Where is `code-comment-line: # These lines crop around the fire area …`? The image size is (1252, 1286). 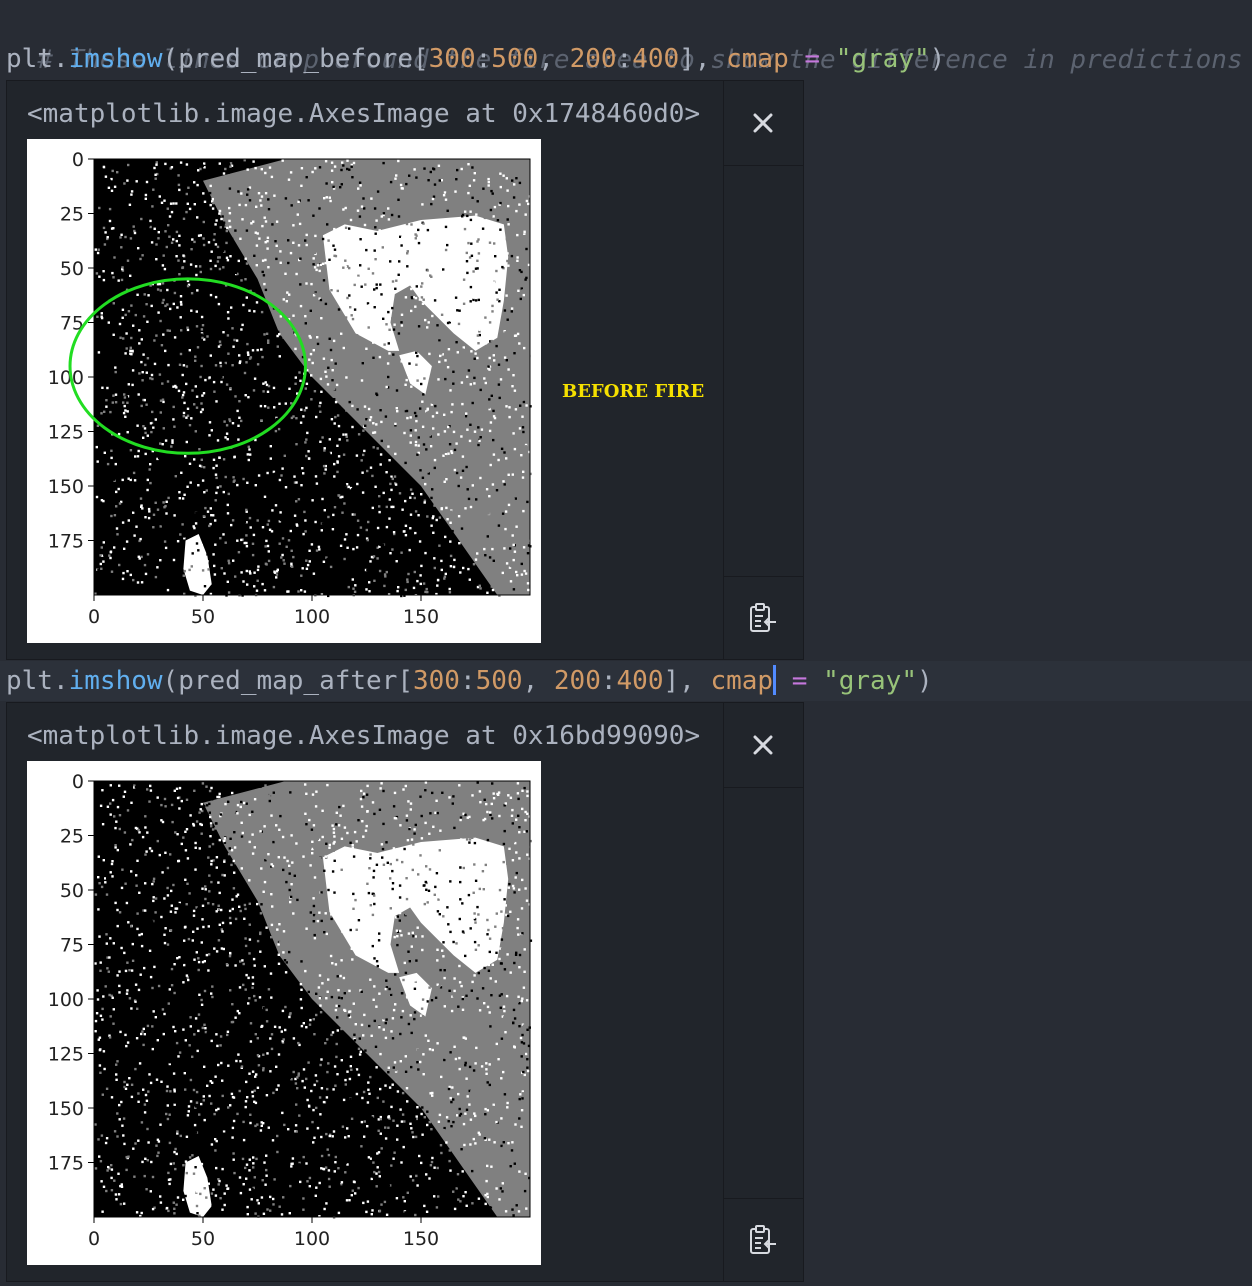 code-comment-line: # These lines crop around the fire area … is located at coordinates (626, 37).